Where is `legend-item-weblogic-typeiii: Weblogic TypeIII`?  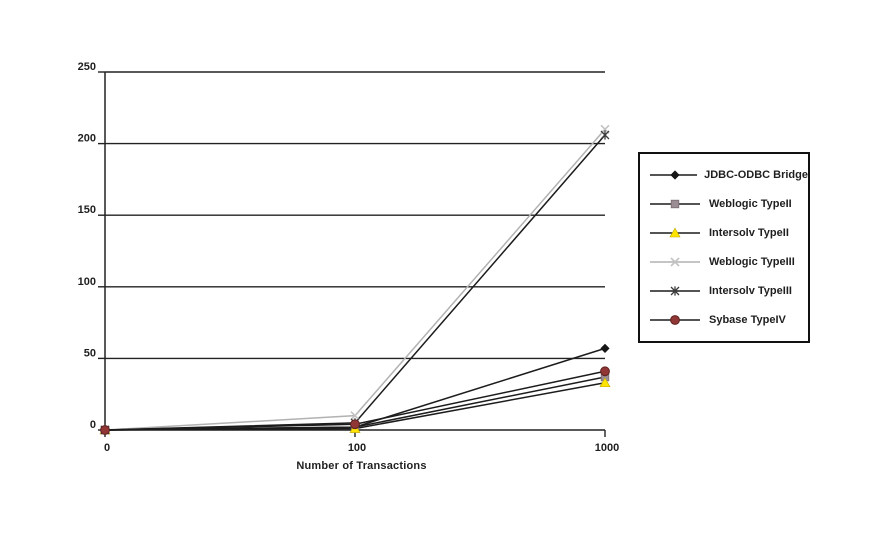 legend-item-weblogic-typeiii: Weblogic TypeIII is located at coordinates (728, 262).